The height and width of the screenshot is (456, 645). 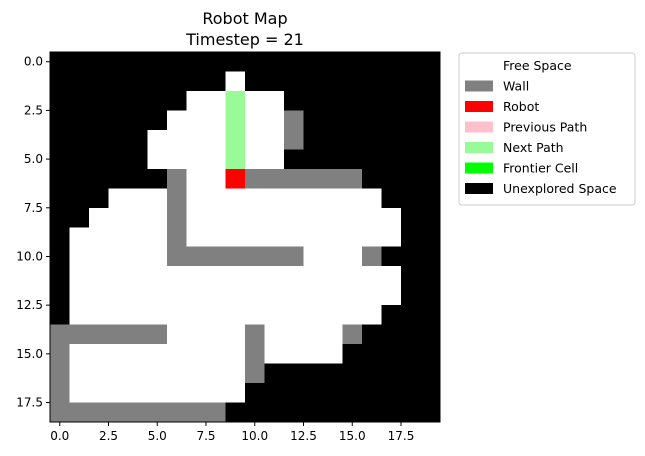 I want to click on legend-box, so click(x=547, y=129).